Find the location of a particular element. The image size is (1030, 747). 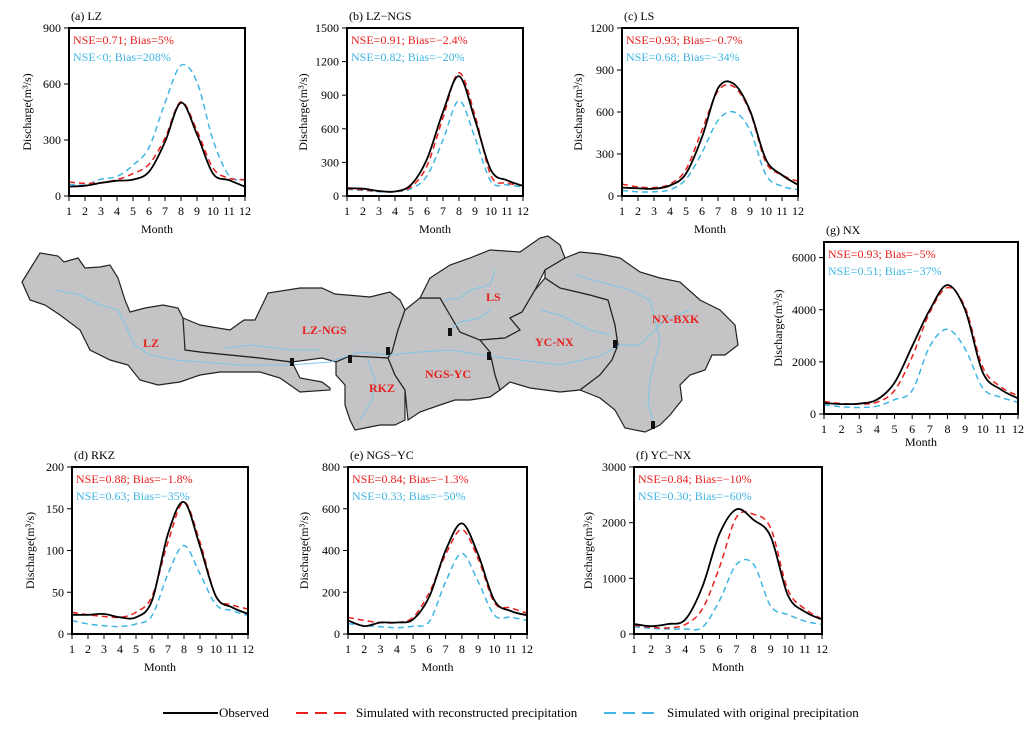

y-tick-label: 1200 is located at coordinates (327, 62).